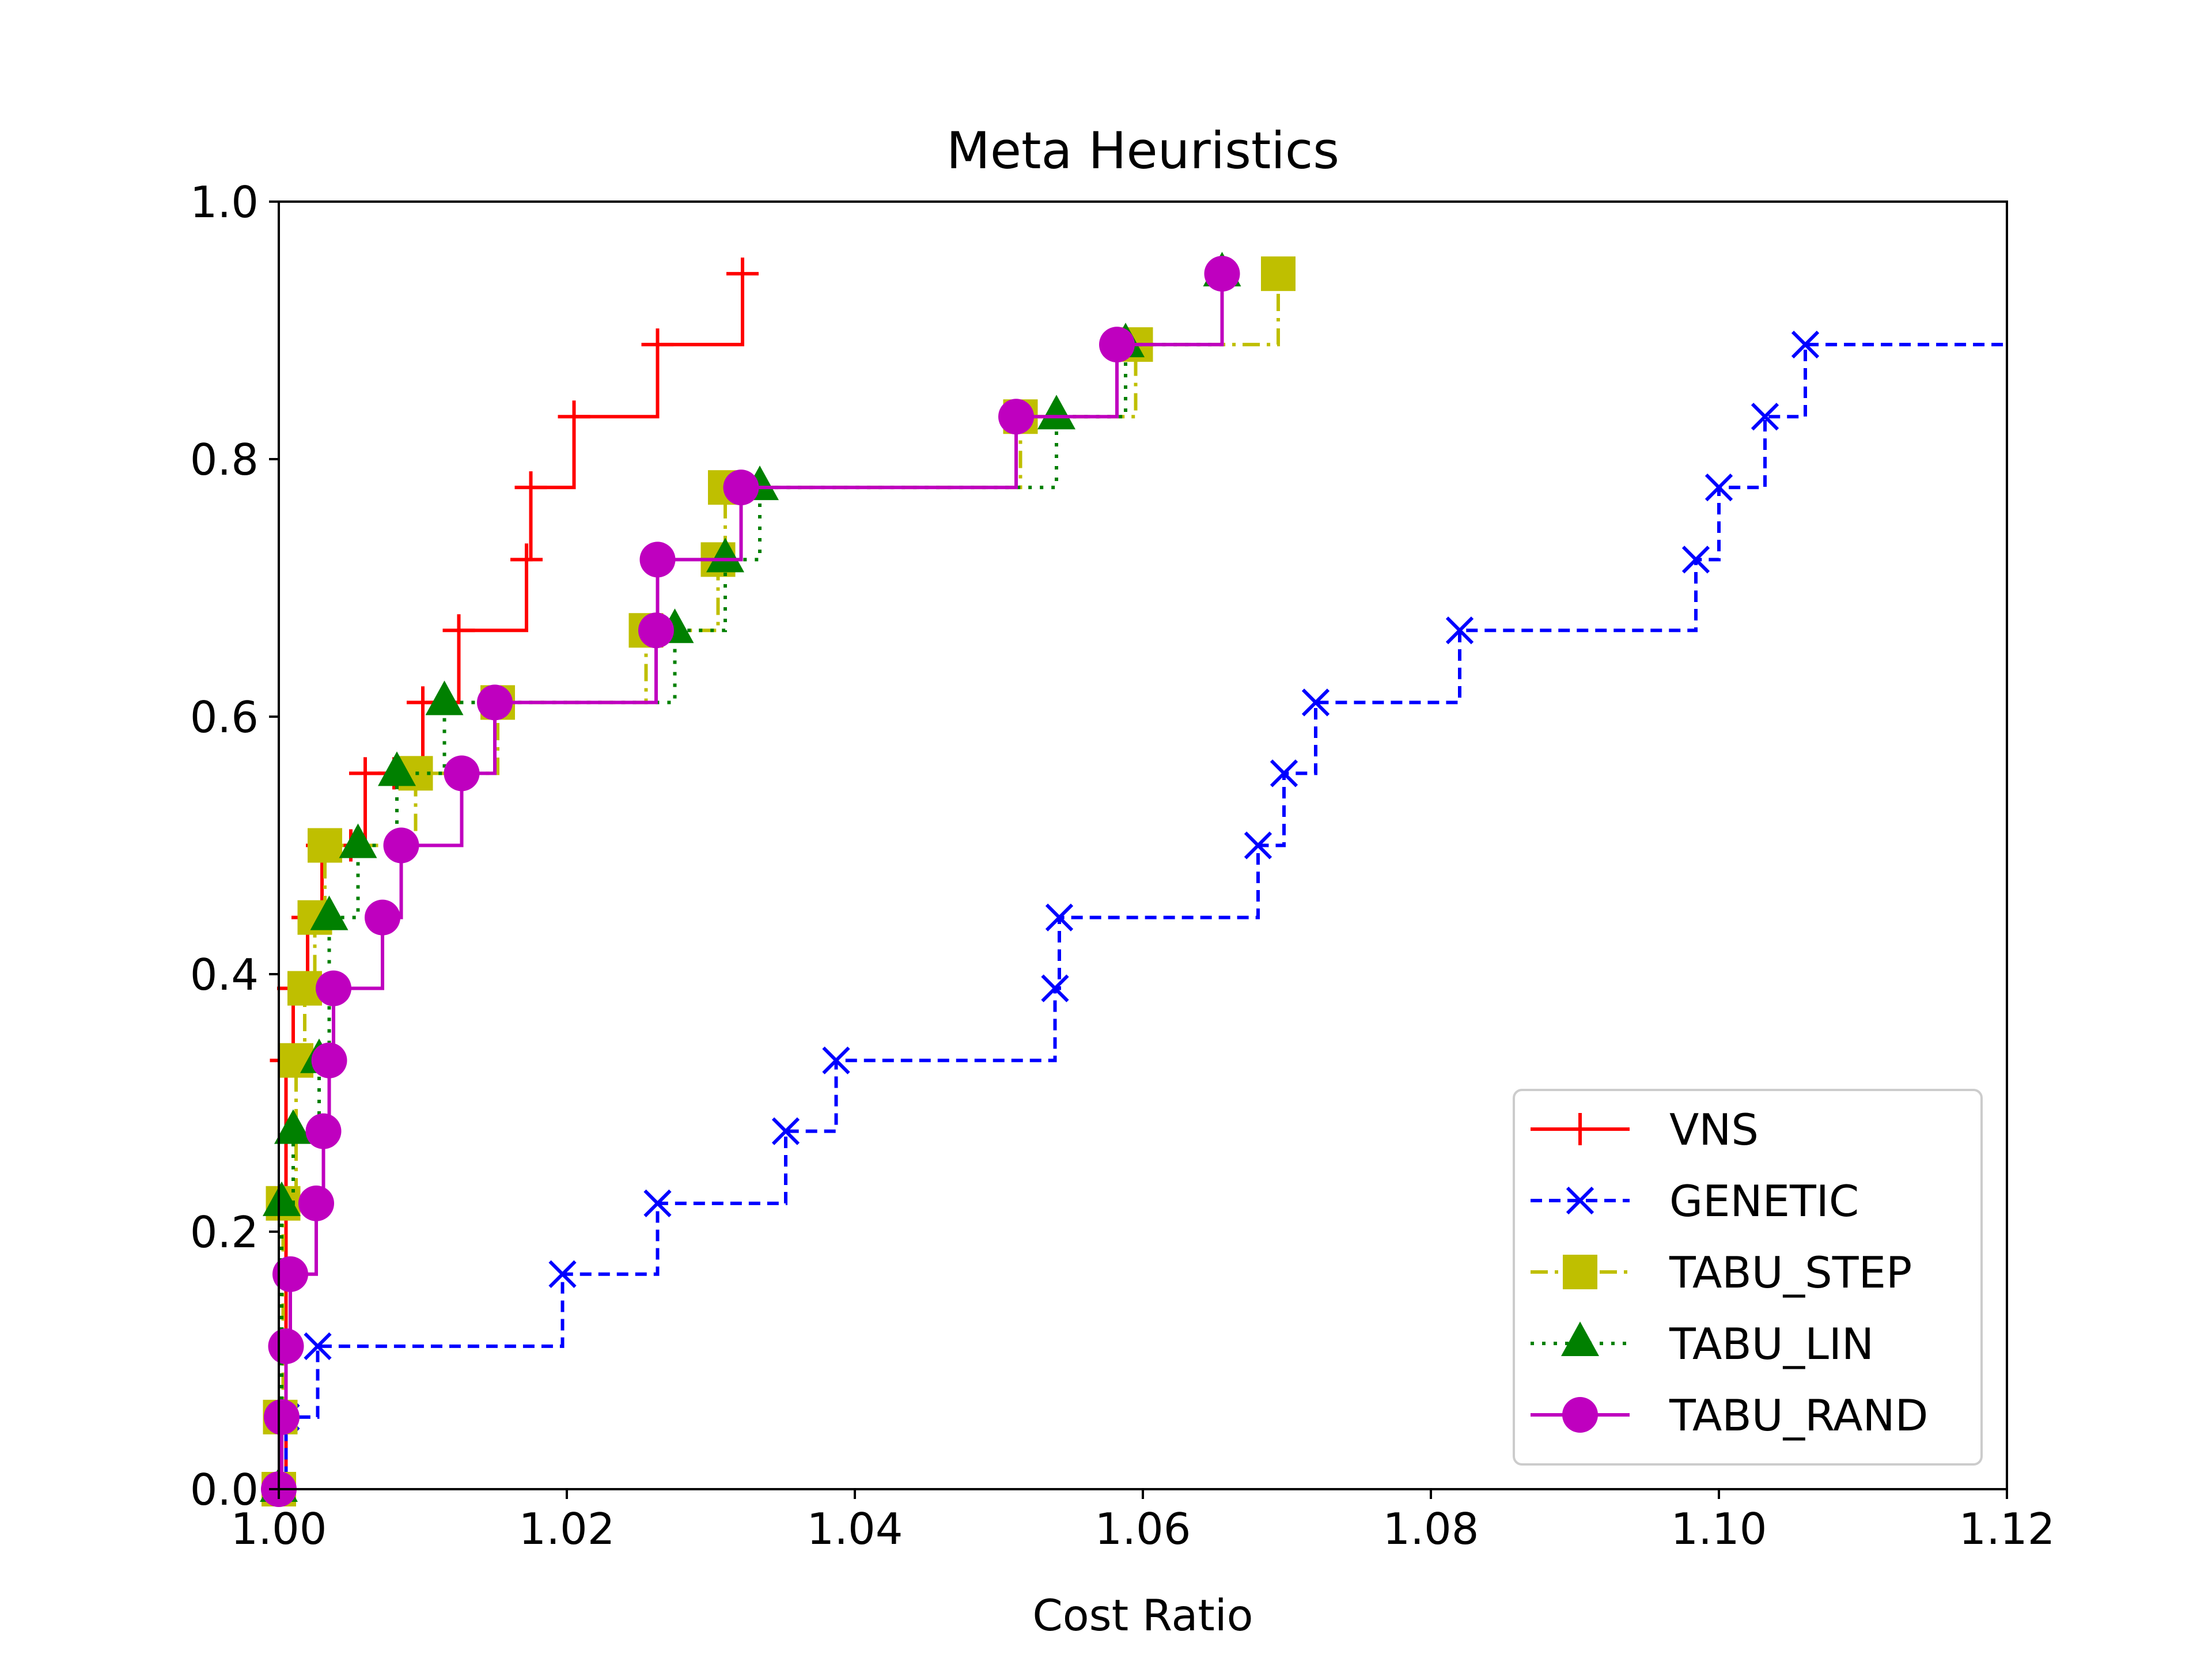 This screenshot has height=1662, width=2212. Describe the element at coordinates (1142, 1615) in the screenshot. I see `x-axis-label: Cost Ratio` at that location.